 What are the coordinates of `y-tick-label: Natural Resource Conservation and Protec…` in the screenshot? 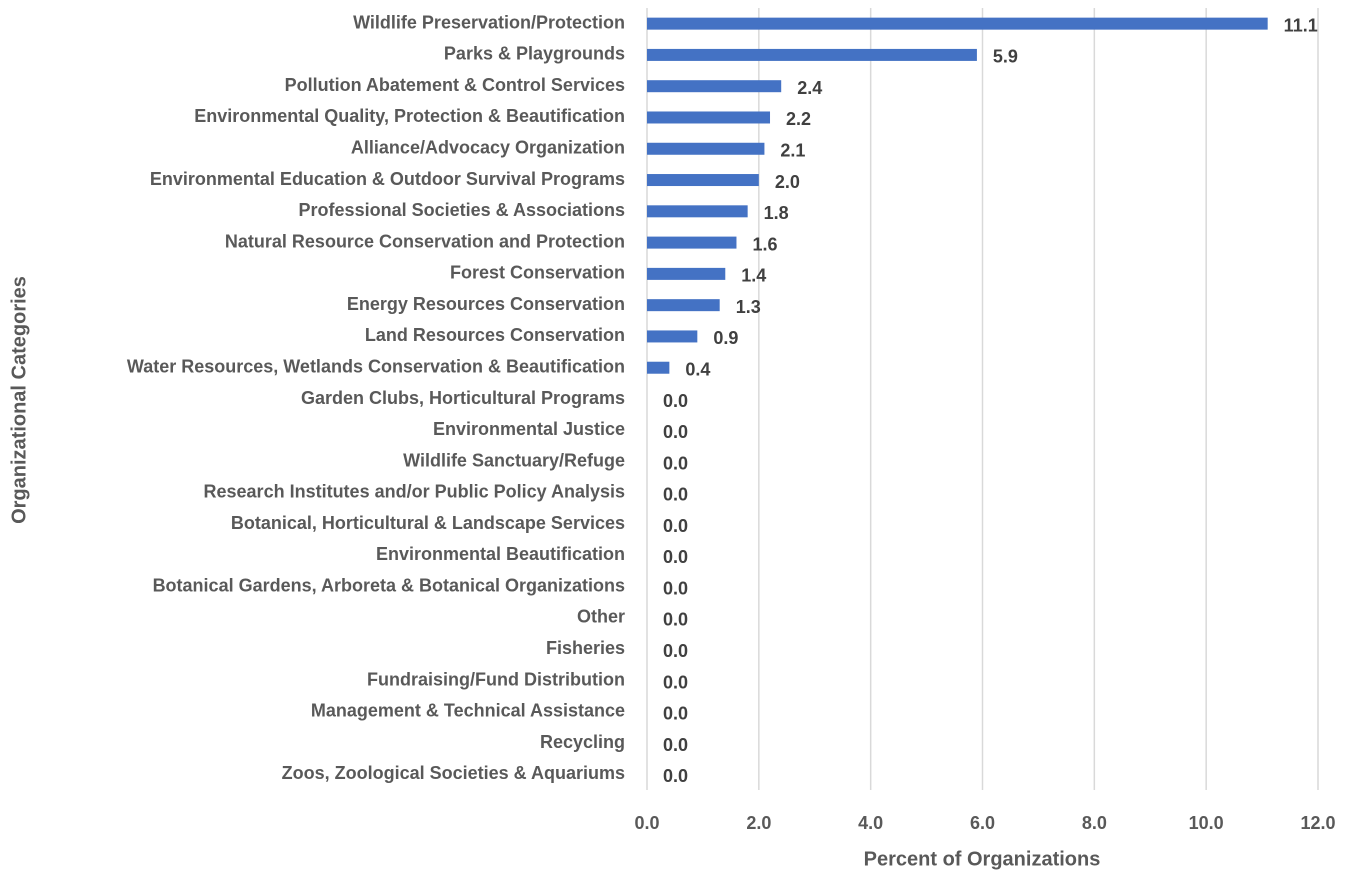 It's located at (425, 241).